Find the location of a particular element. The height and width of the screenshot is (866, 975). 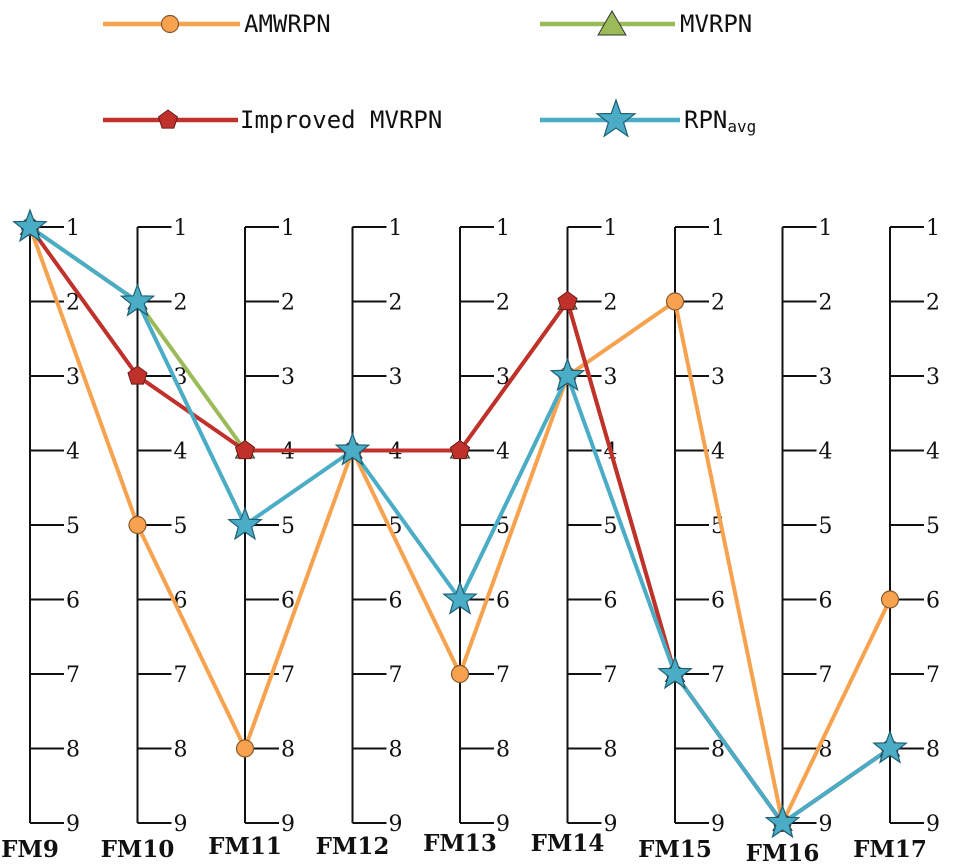

category-label: FM12 is located at coordinates (353, 846).